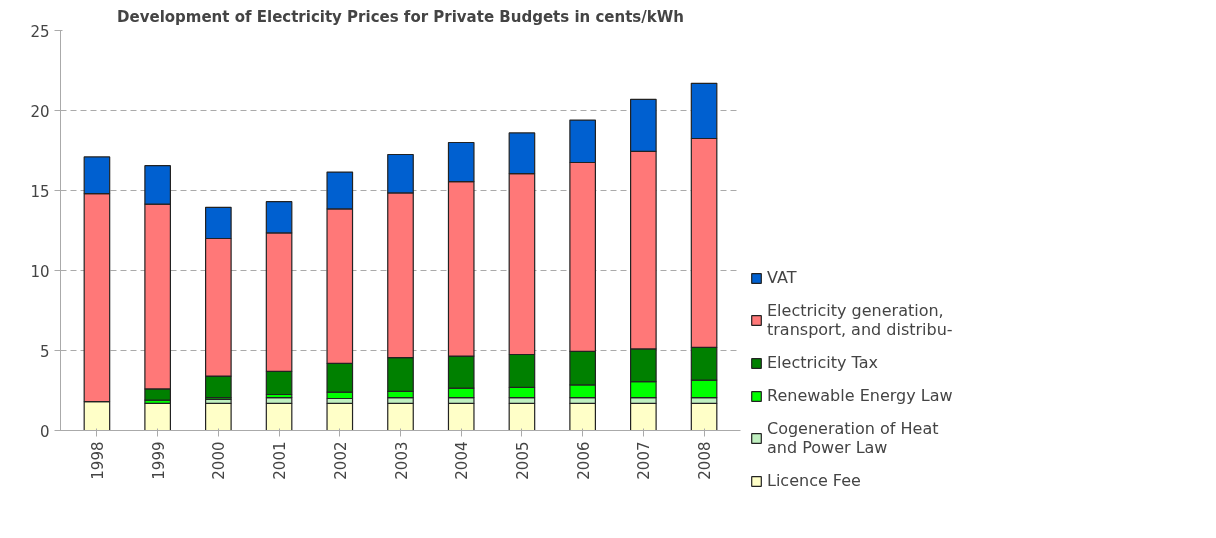 The height and width of the screenshot is (538, 1216). Describe the element at coordinates (462, 460) in the screenshot. I see `x-tick-label: 2004` at that location.